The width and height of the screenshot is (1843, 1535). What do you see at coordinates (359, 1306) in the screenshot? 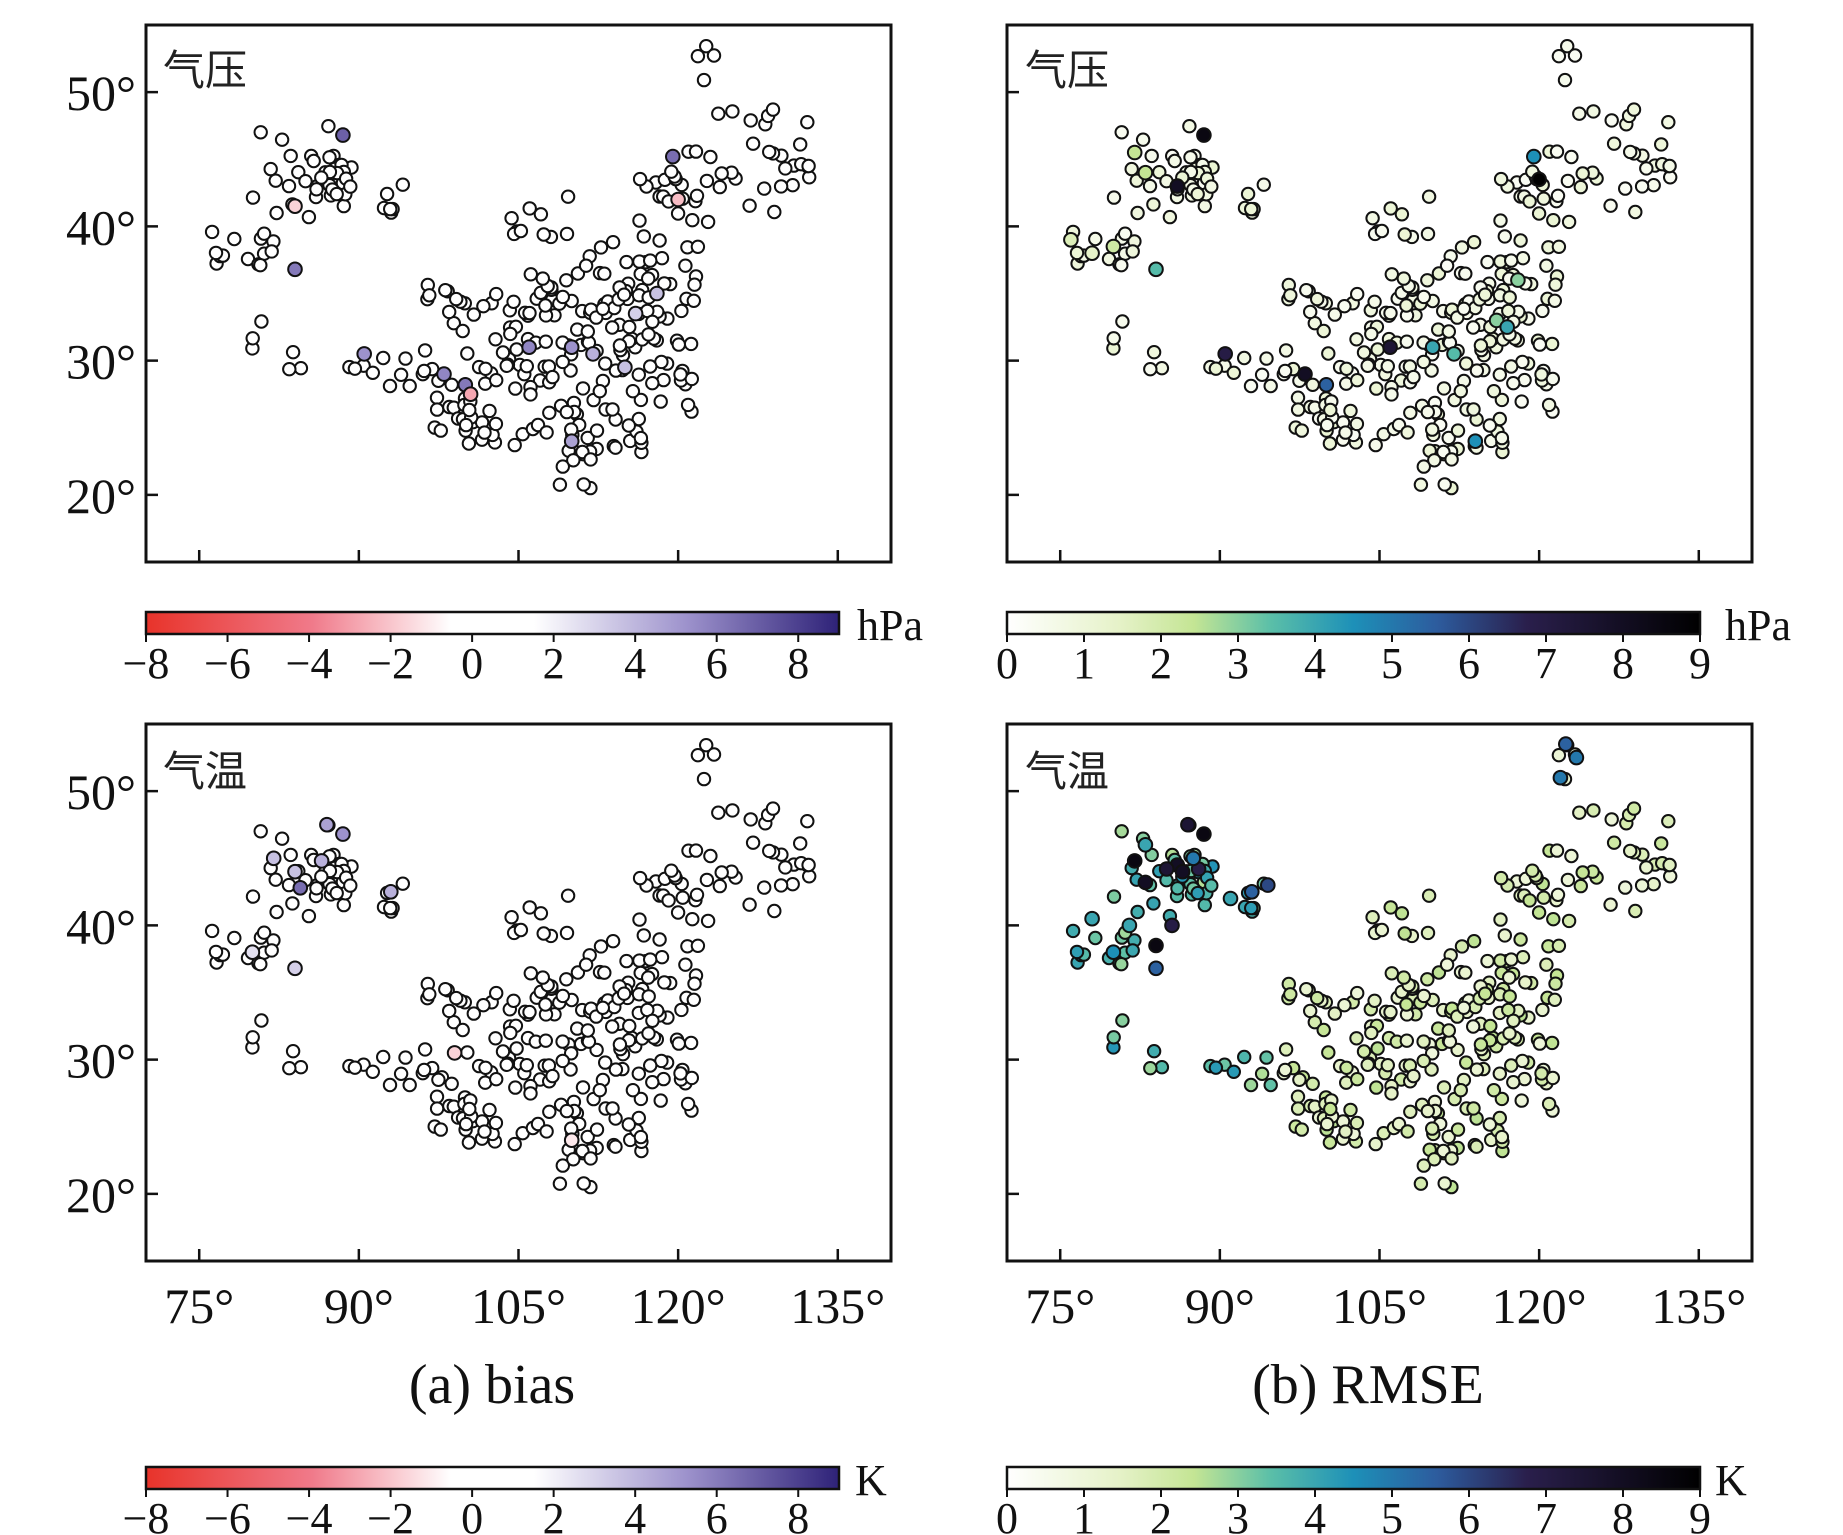
I see `x-tick-label: 90°` at bounding box center [359, 1306].